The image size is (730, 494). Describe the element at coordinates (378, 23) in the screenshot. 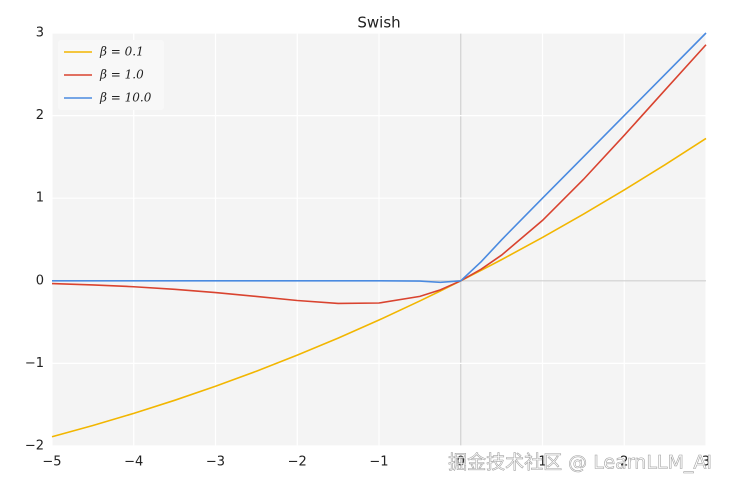

I see `chart-title: Swish` at that location.